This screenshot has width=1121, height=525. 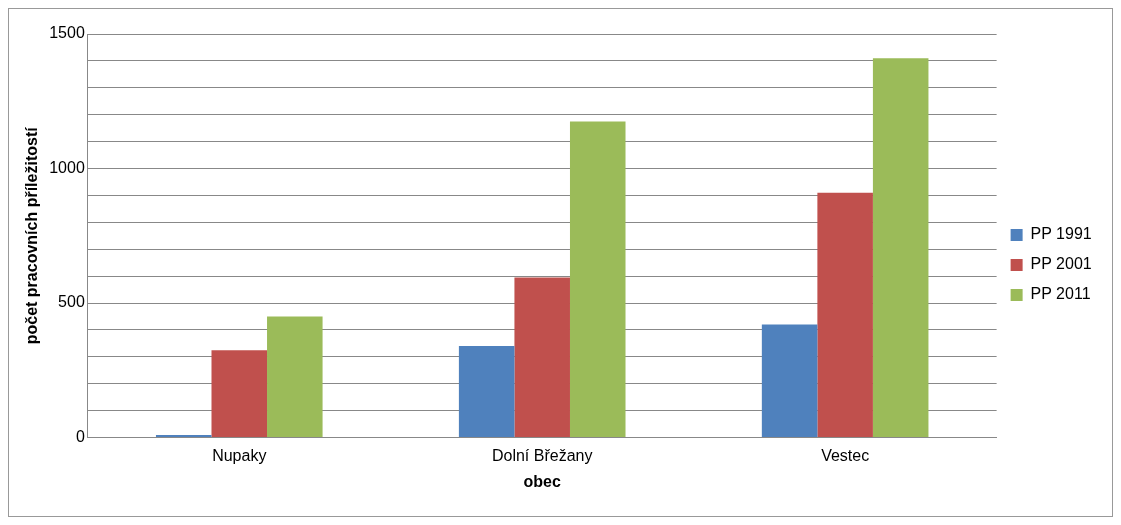 What do you see at coordinates (71, 302) in the screenshot?
I see `y-tick-label: 500` at bounding box center [71, 302].